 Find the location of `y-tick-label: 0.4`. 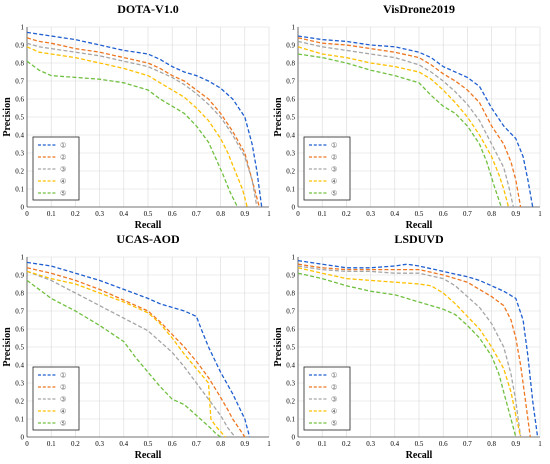

y-tick-label: 0.4 is located at coordinates (290, 136).